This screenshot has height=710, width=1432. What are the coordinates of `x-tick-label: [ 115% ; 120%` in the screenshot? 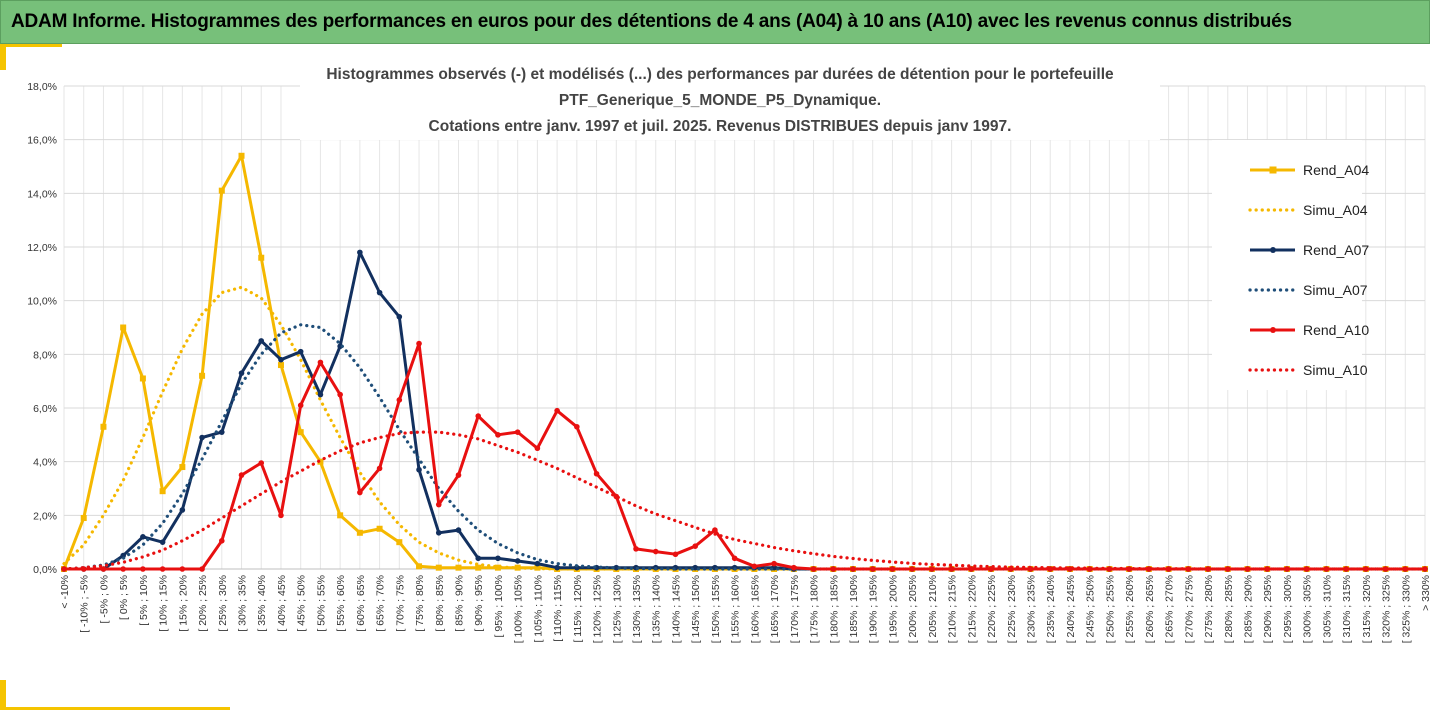 It's located at (578, 609).